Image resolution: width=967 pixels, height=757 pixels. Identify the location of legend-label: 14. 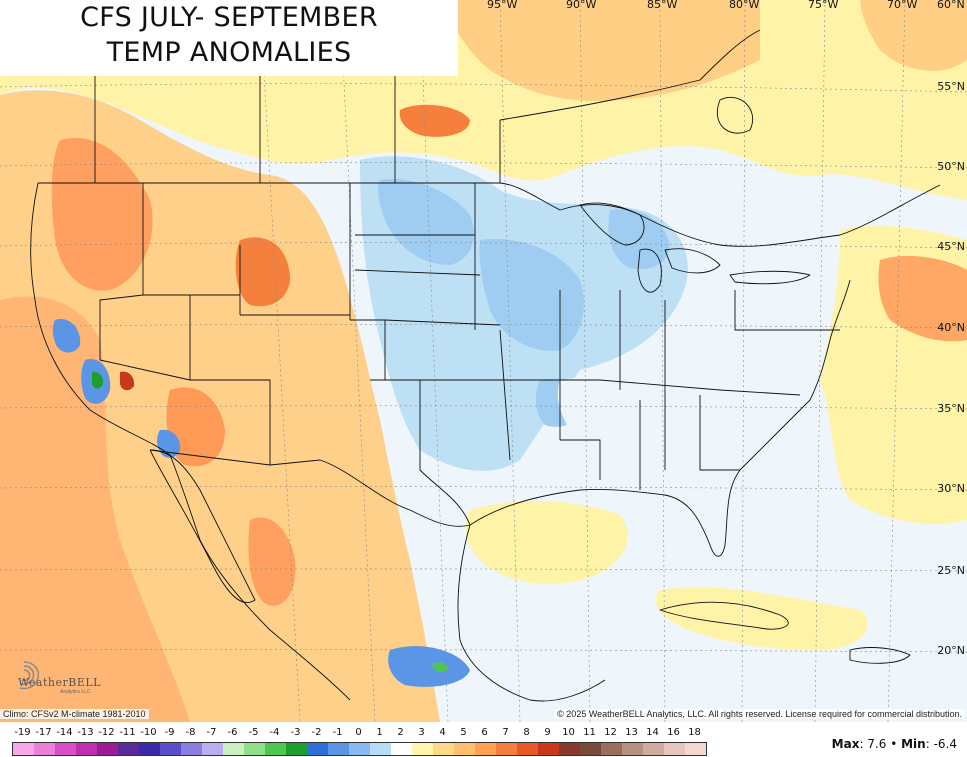
(652, 732).